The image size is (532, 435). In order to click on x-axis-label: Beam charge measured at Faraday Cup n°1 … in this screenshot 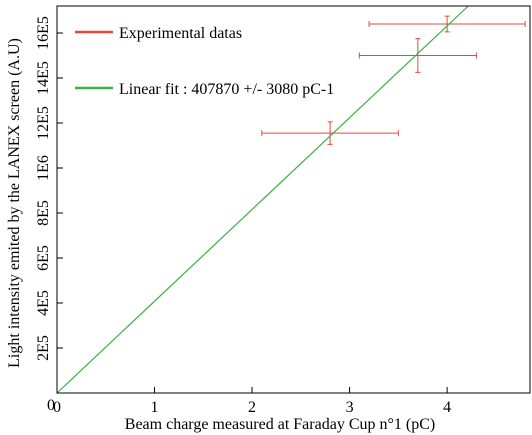, I will do `click(280, 424)`.